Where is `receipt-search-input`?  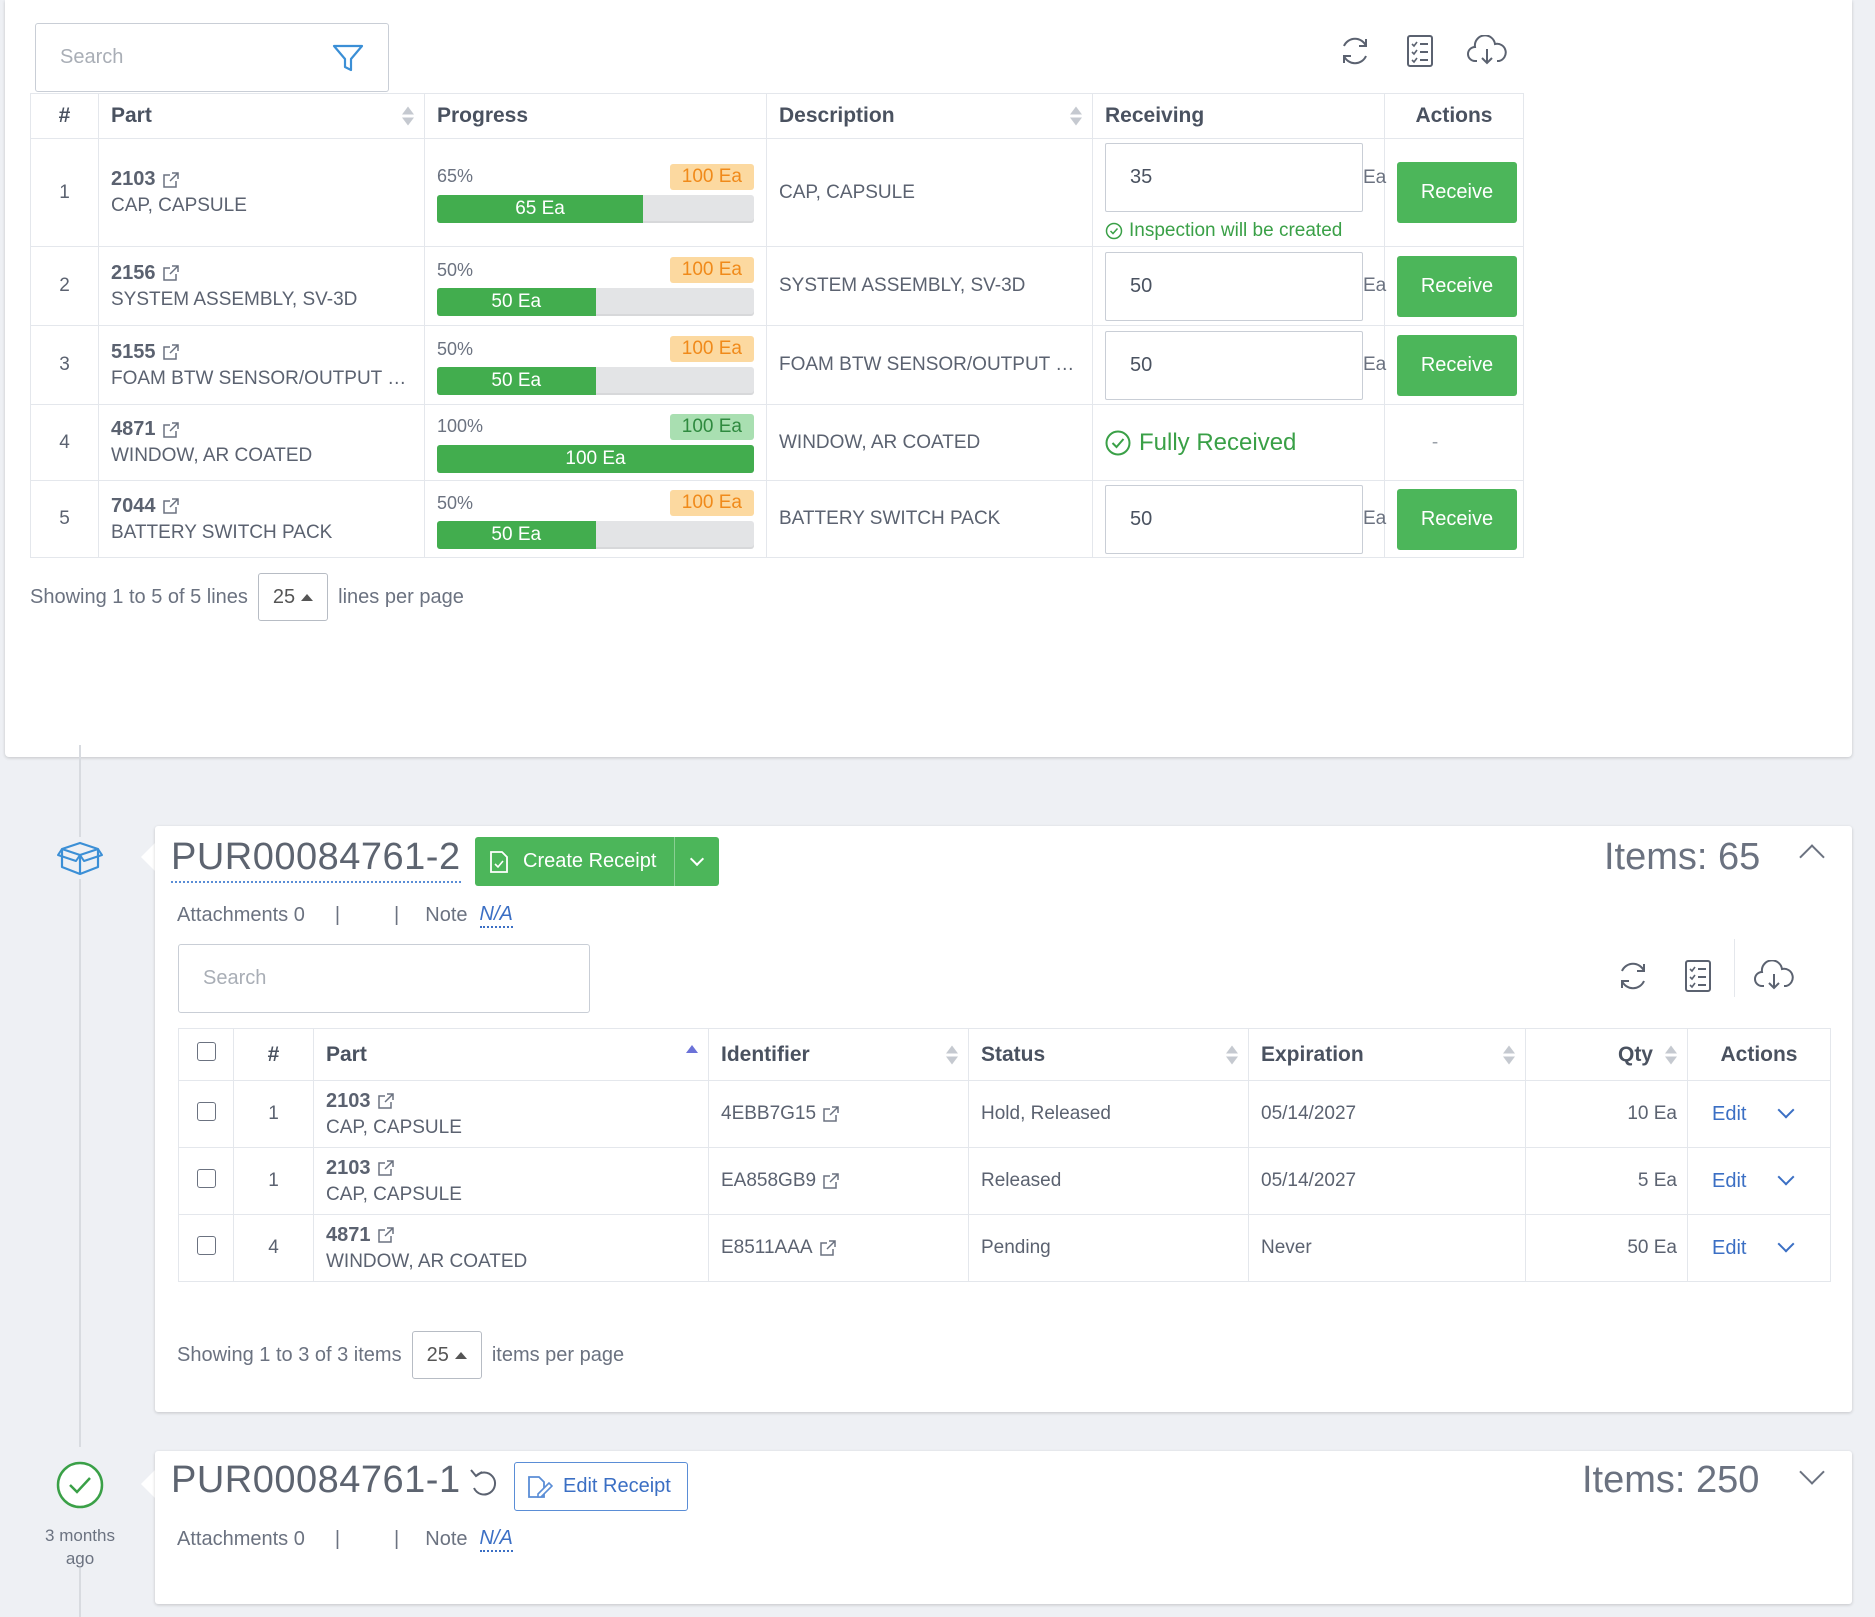
receipt-search-input is located at coordinates (384, 978).